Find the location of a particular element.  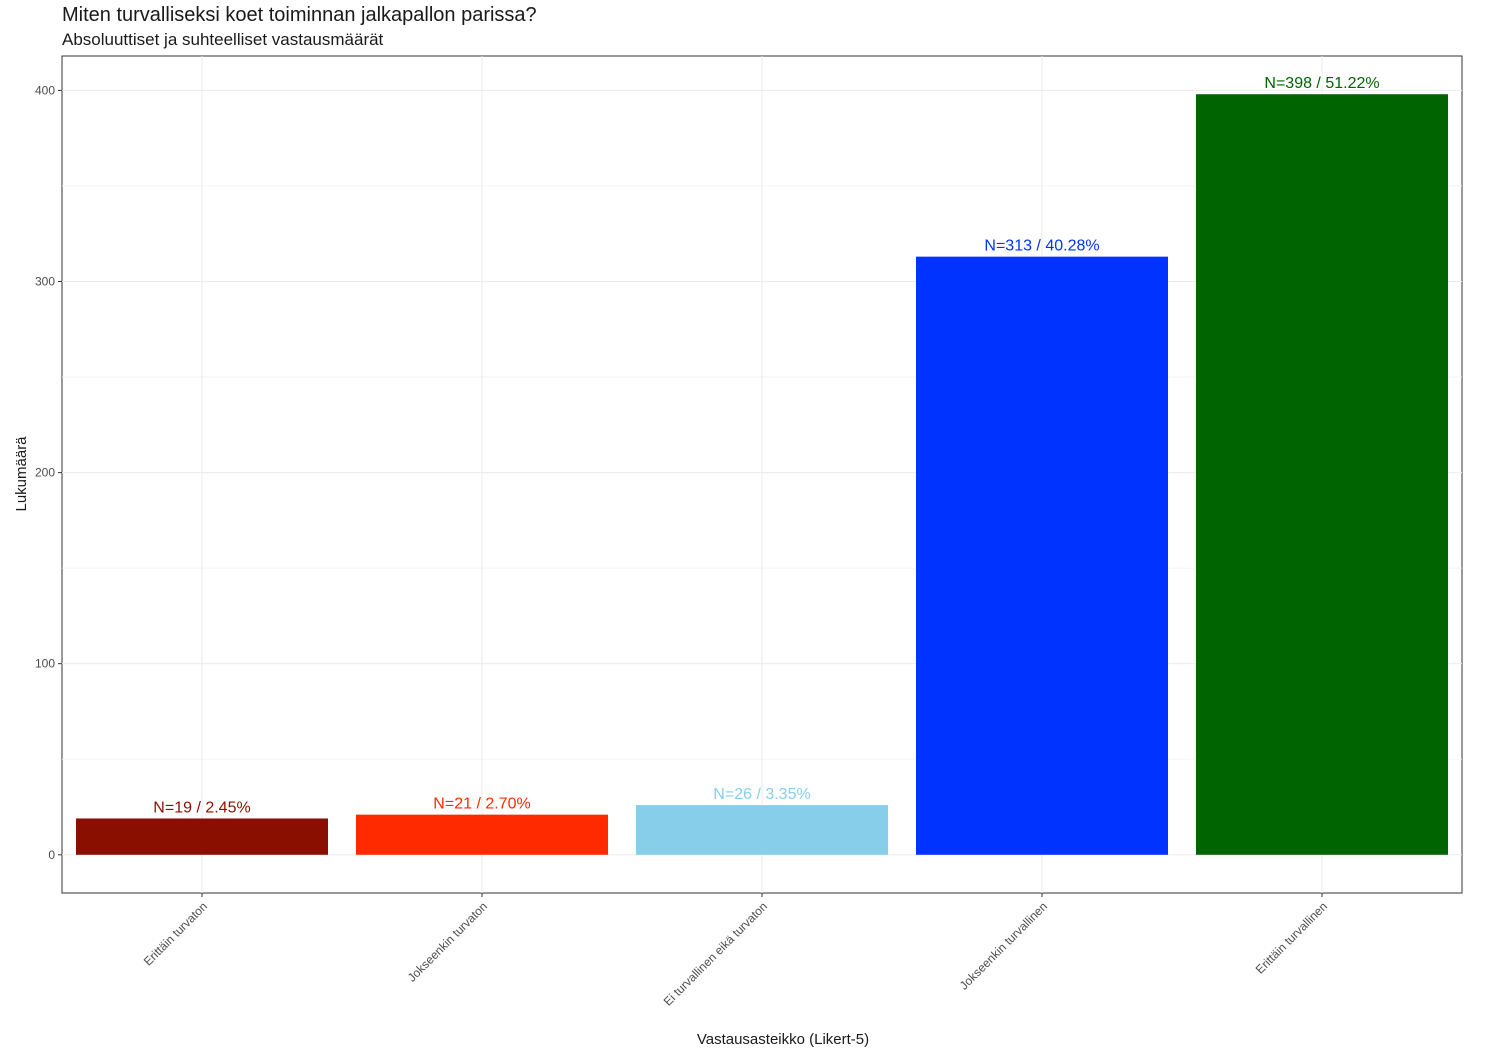

x-tick-label: Erittäin turvallinen is located at coordinates (1291, 937).